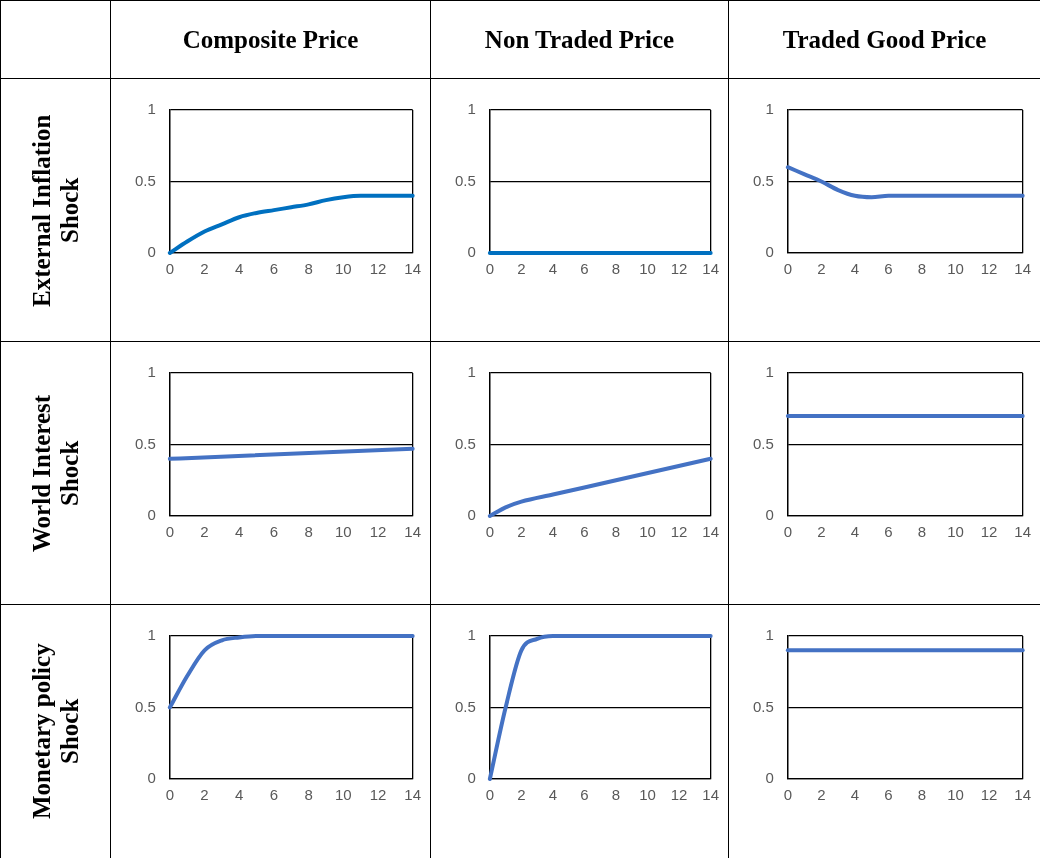 Image resolution: width=1040 pixels, height=858 pixels. Describe the element at coordinates (271, 40) in the screenshot. I see `chart-title: Composite Price` at that location.